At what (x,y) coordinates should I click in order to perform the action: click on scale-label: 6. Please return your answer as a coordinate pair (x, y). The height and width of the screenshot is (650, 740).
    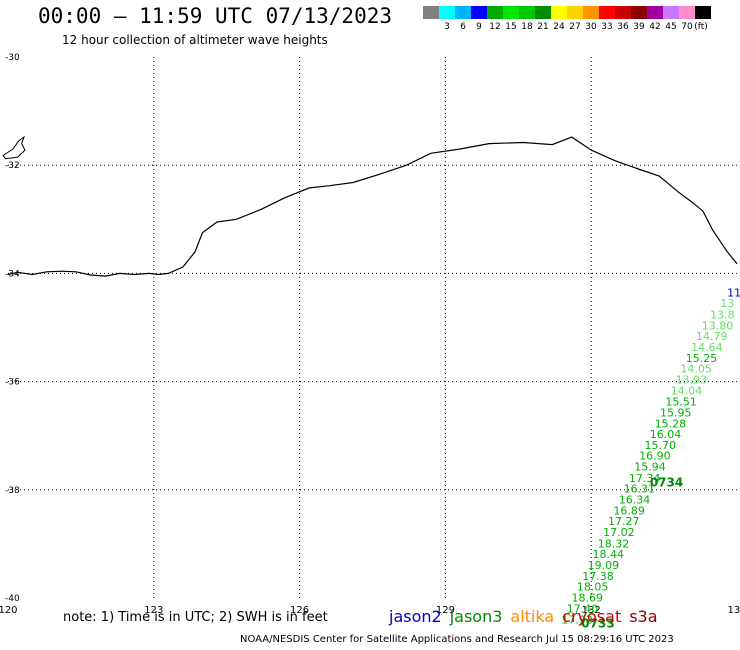
    Looking at the image, I should click on (463, 27).